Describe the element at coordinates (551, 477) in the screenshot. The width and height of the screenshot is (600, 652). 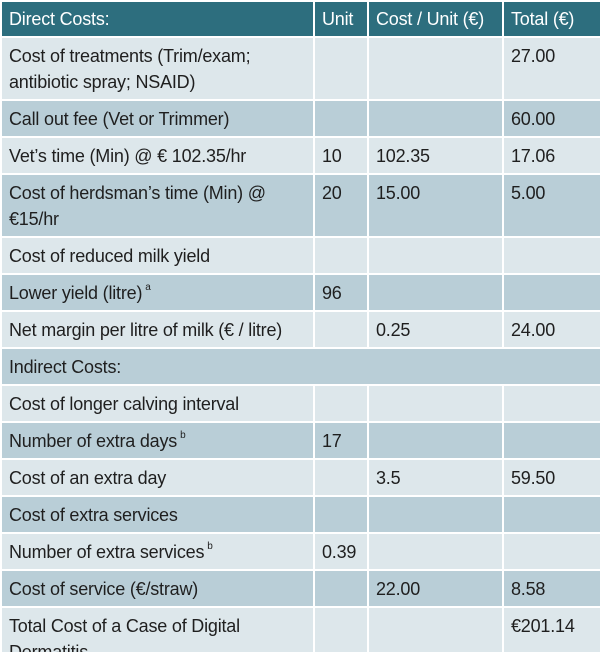
I see `total-cell: 59.50` at that location.